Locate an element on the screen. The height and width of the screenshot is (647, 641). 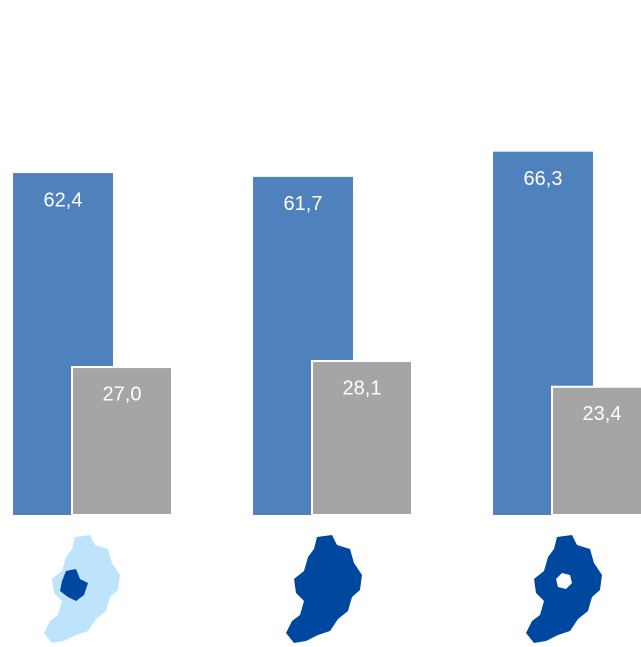
value-label: 27,0 is located at coordinates (122, 394).